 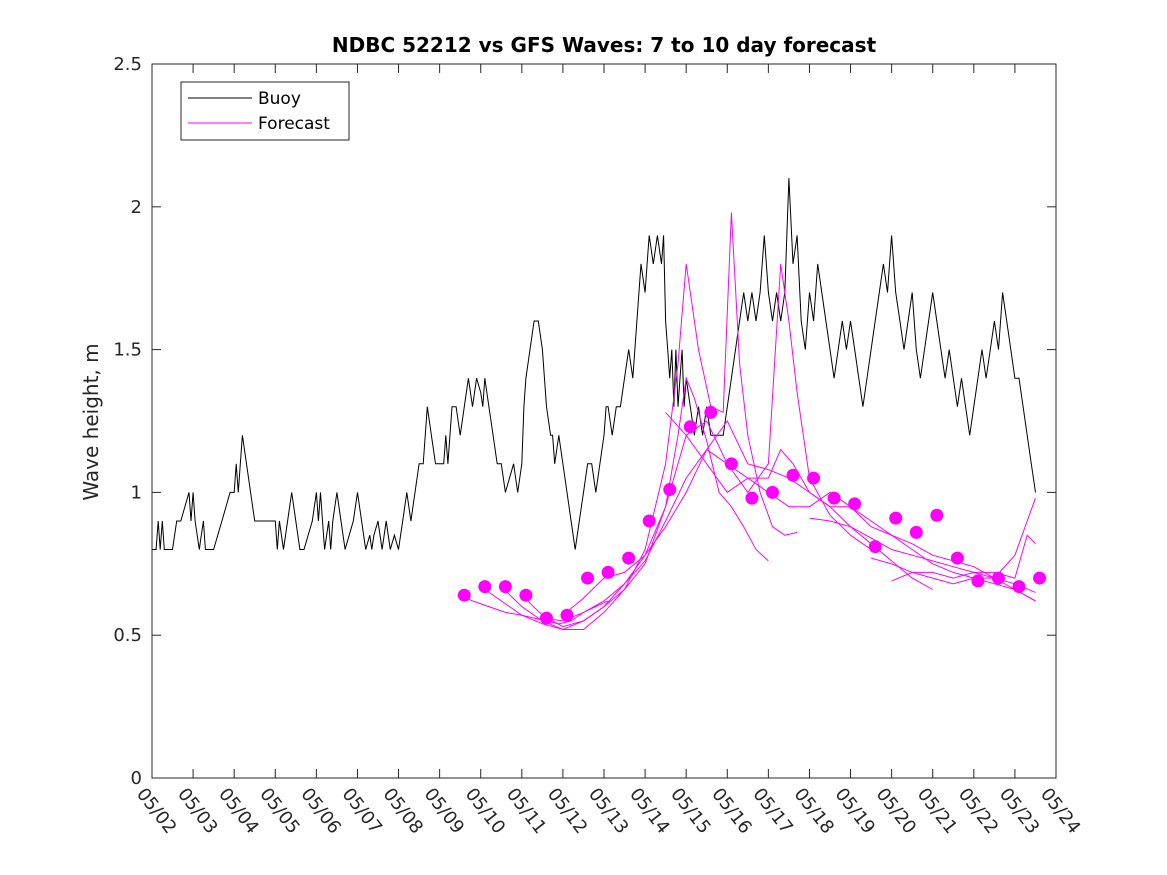 I want to click on y-tick-label: 0, so click(x=136, y=778).